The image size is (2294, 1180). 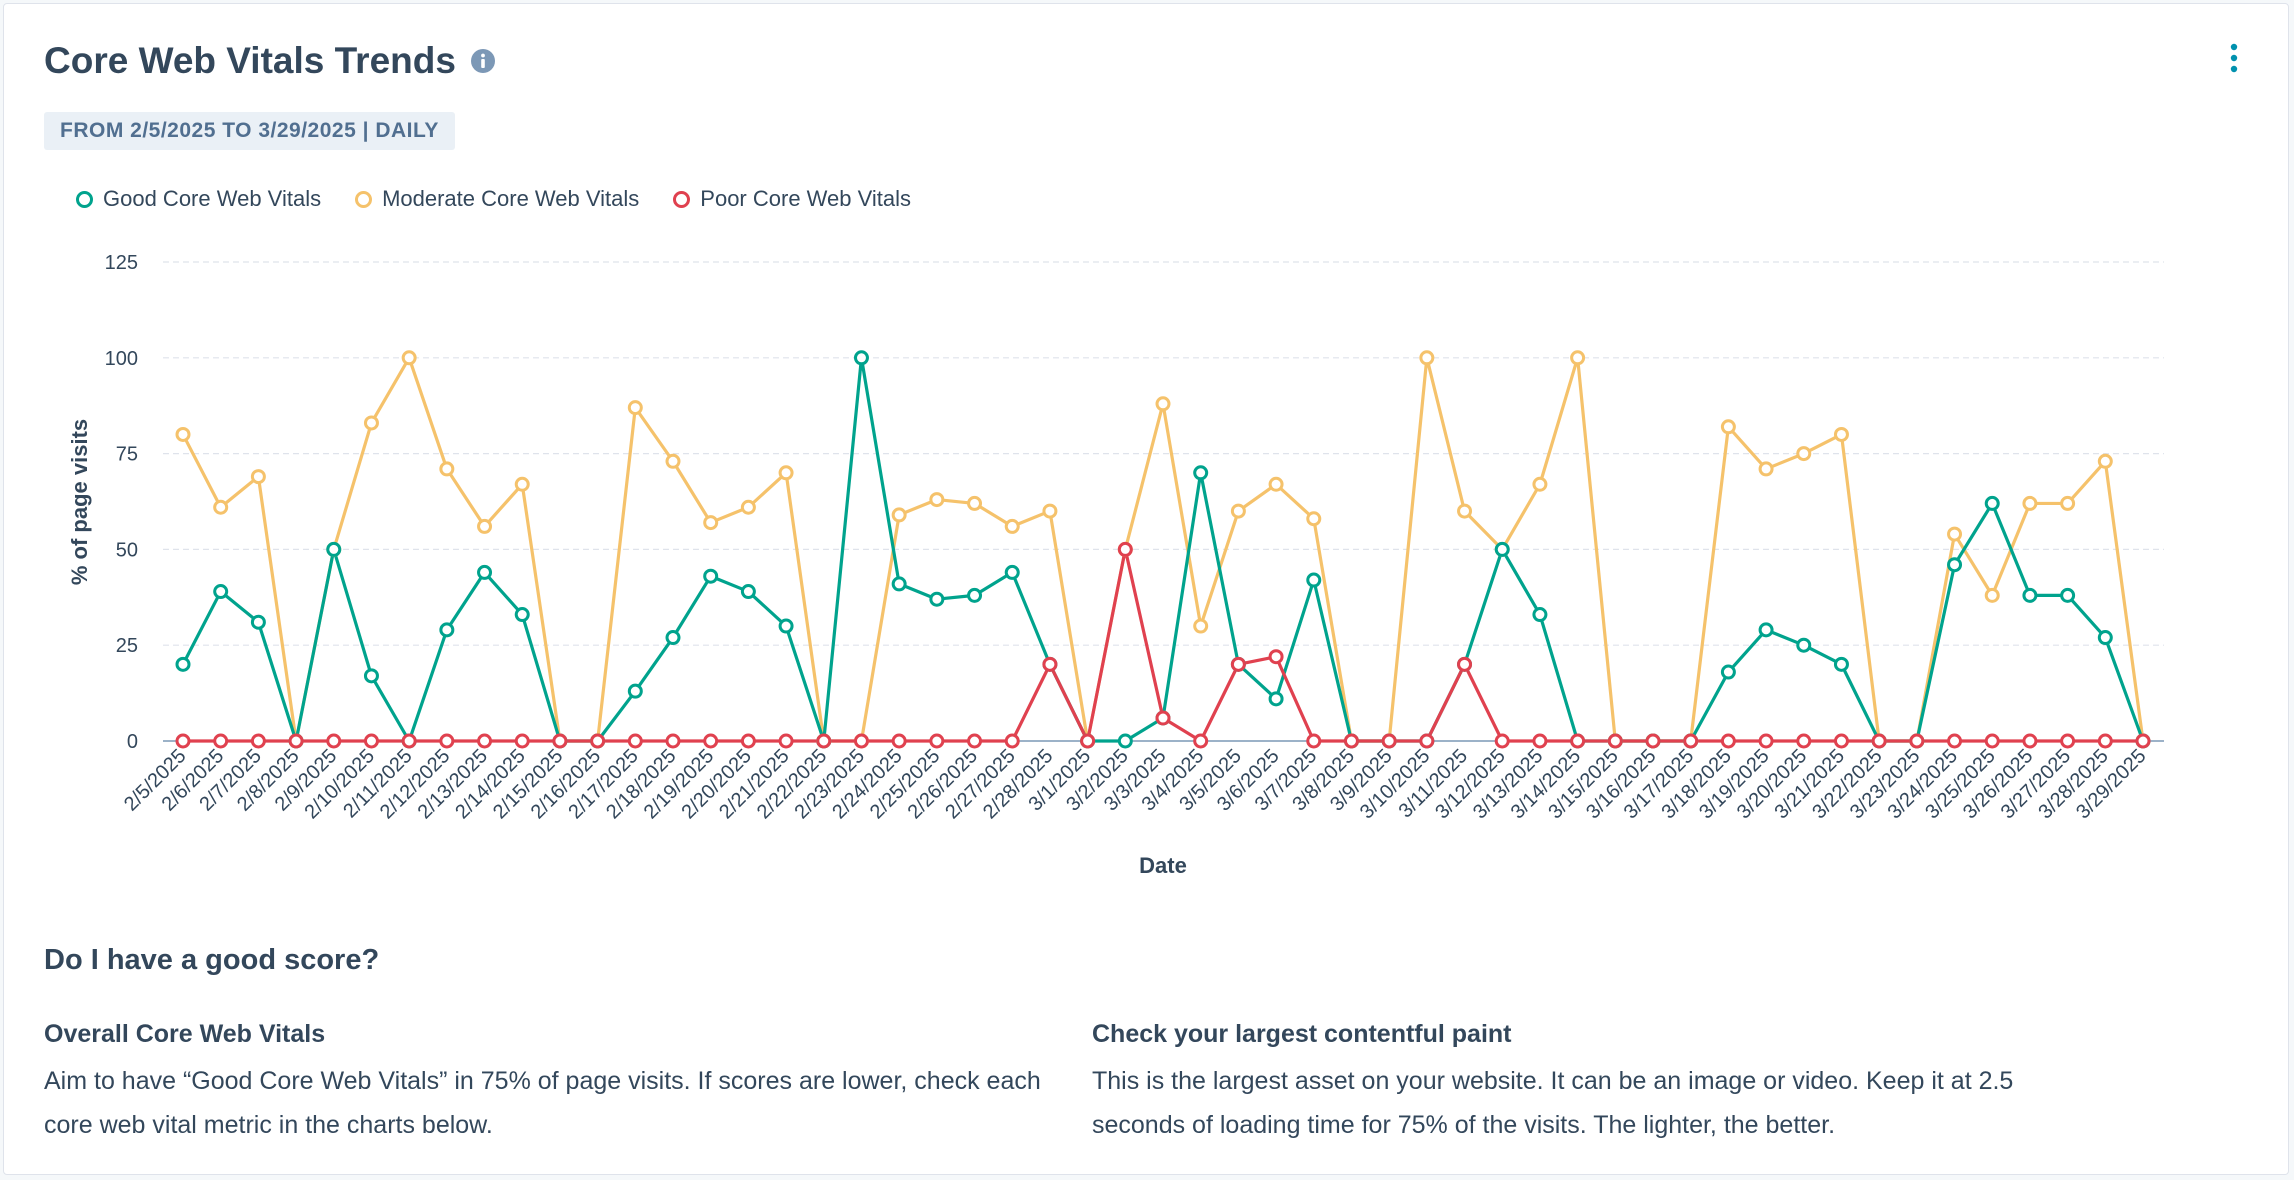 I want to click on more-options-button, so click(x=2234, y=59).